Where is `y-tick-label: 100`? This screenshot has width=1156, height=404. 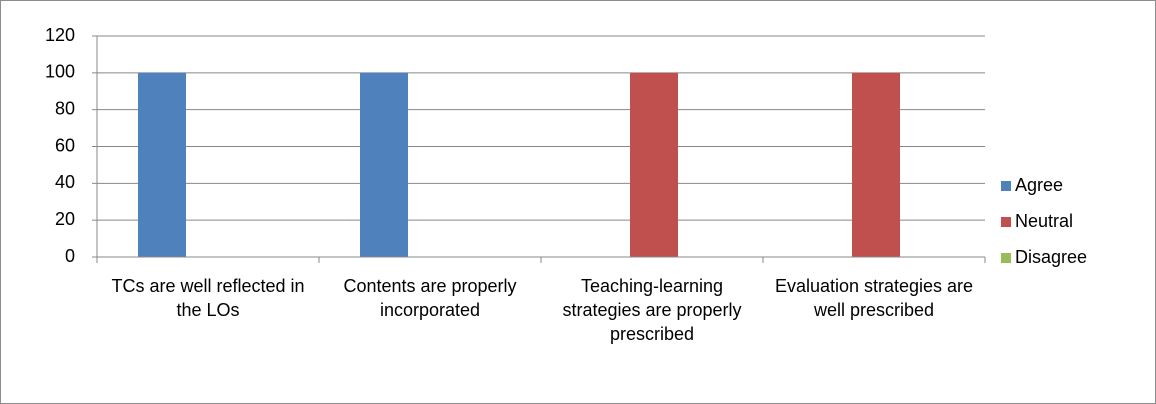 y-tick-label: 100 is located at coordinates (60, 72).